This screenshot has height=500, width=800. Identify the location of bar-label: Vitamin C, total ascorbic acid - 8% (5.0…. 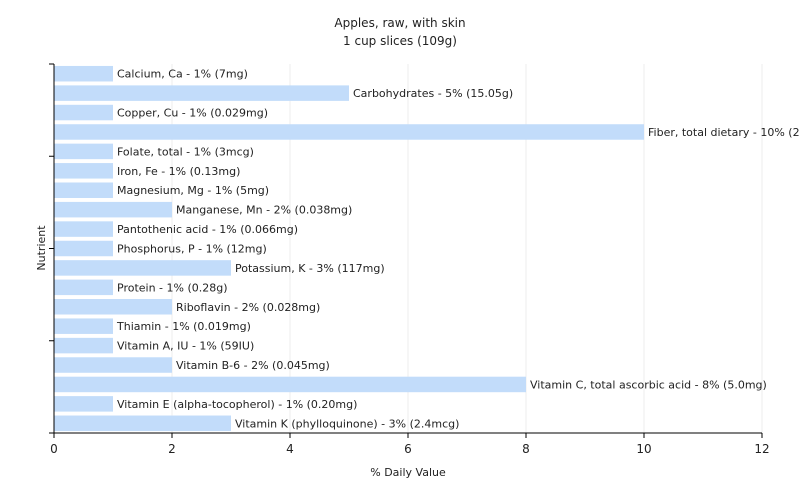
(648, 384).